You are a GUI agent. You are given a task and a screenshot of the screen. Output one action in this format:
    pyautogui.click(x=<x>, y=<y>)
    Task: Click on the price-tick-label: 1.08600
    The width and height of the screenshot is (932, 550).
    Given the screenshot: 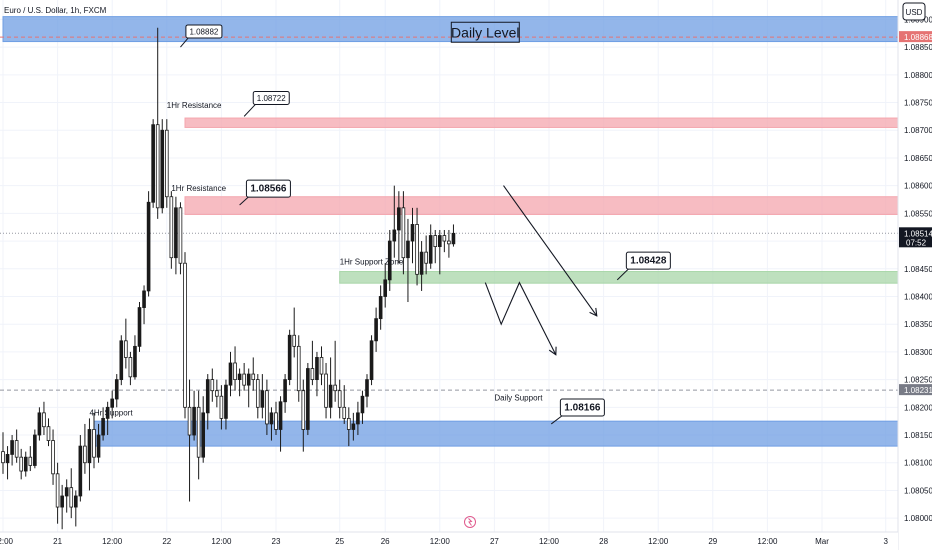 What is the action you would take?
    pyautogui.click(x=918, y=186)
    